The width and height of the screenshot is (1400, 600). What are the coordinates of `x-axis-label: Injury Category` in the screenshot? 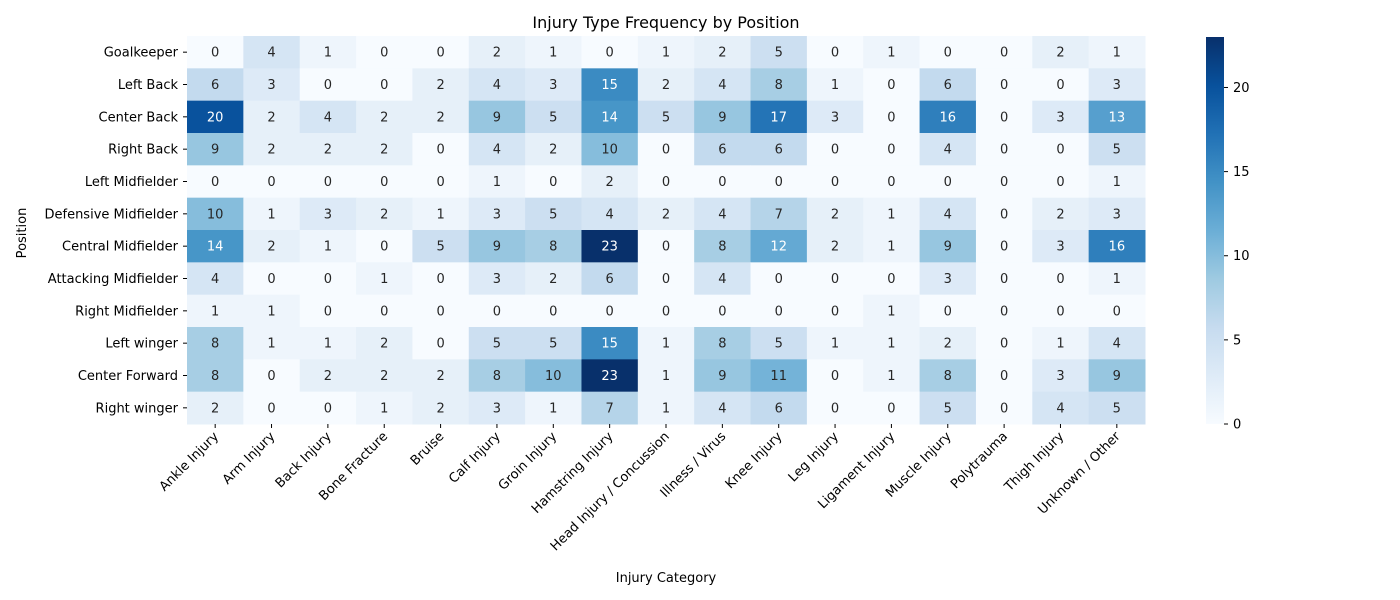 It's located at (666, 578).